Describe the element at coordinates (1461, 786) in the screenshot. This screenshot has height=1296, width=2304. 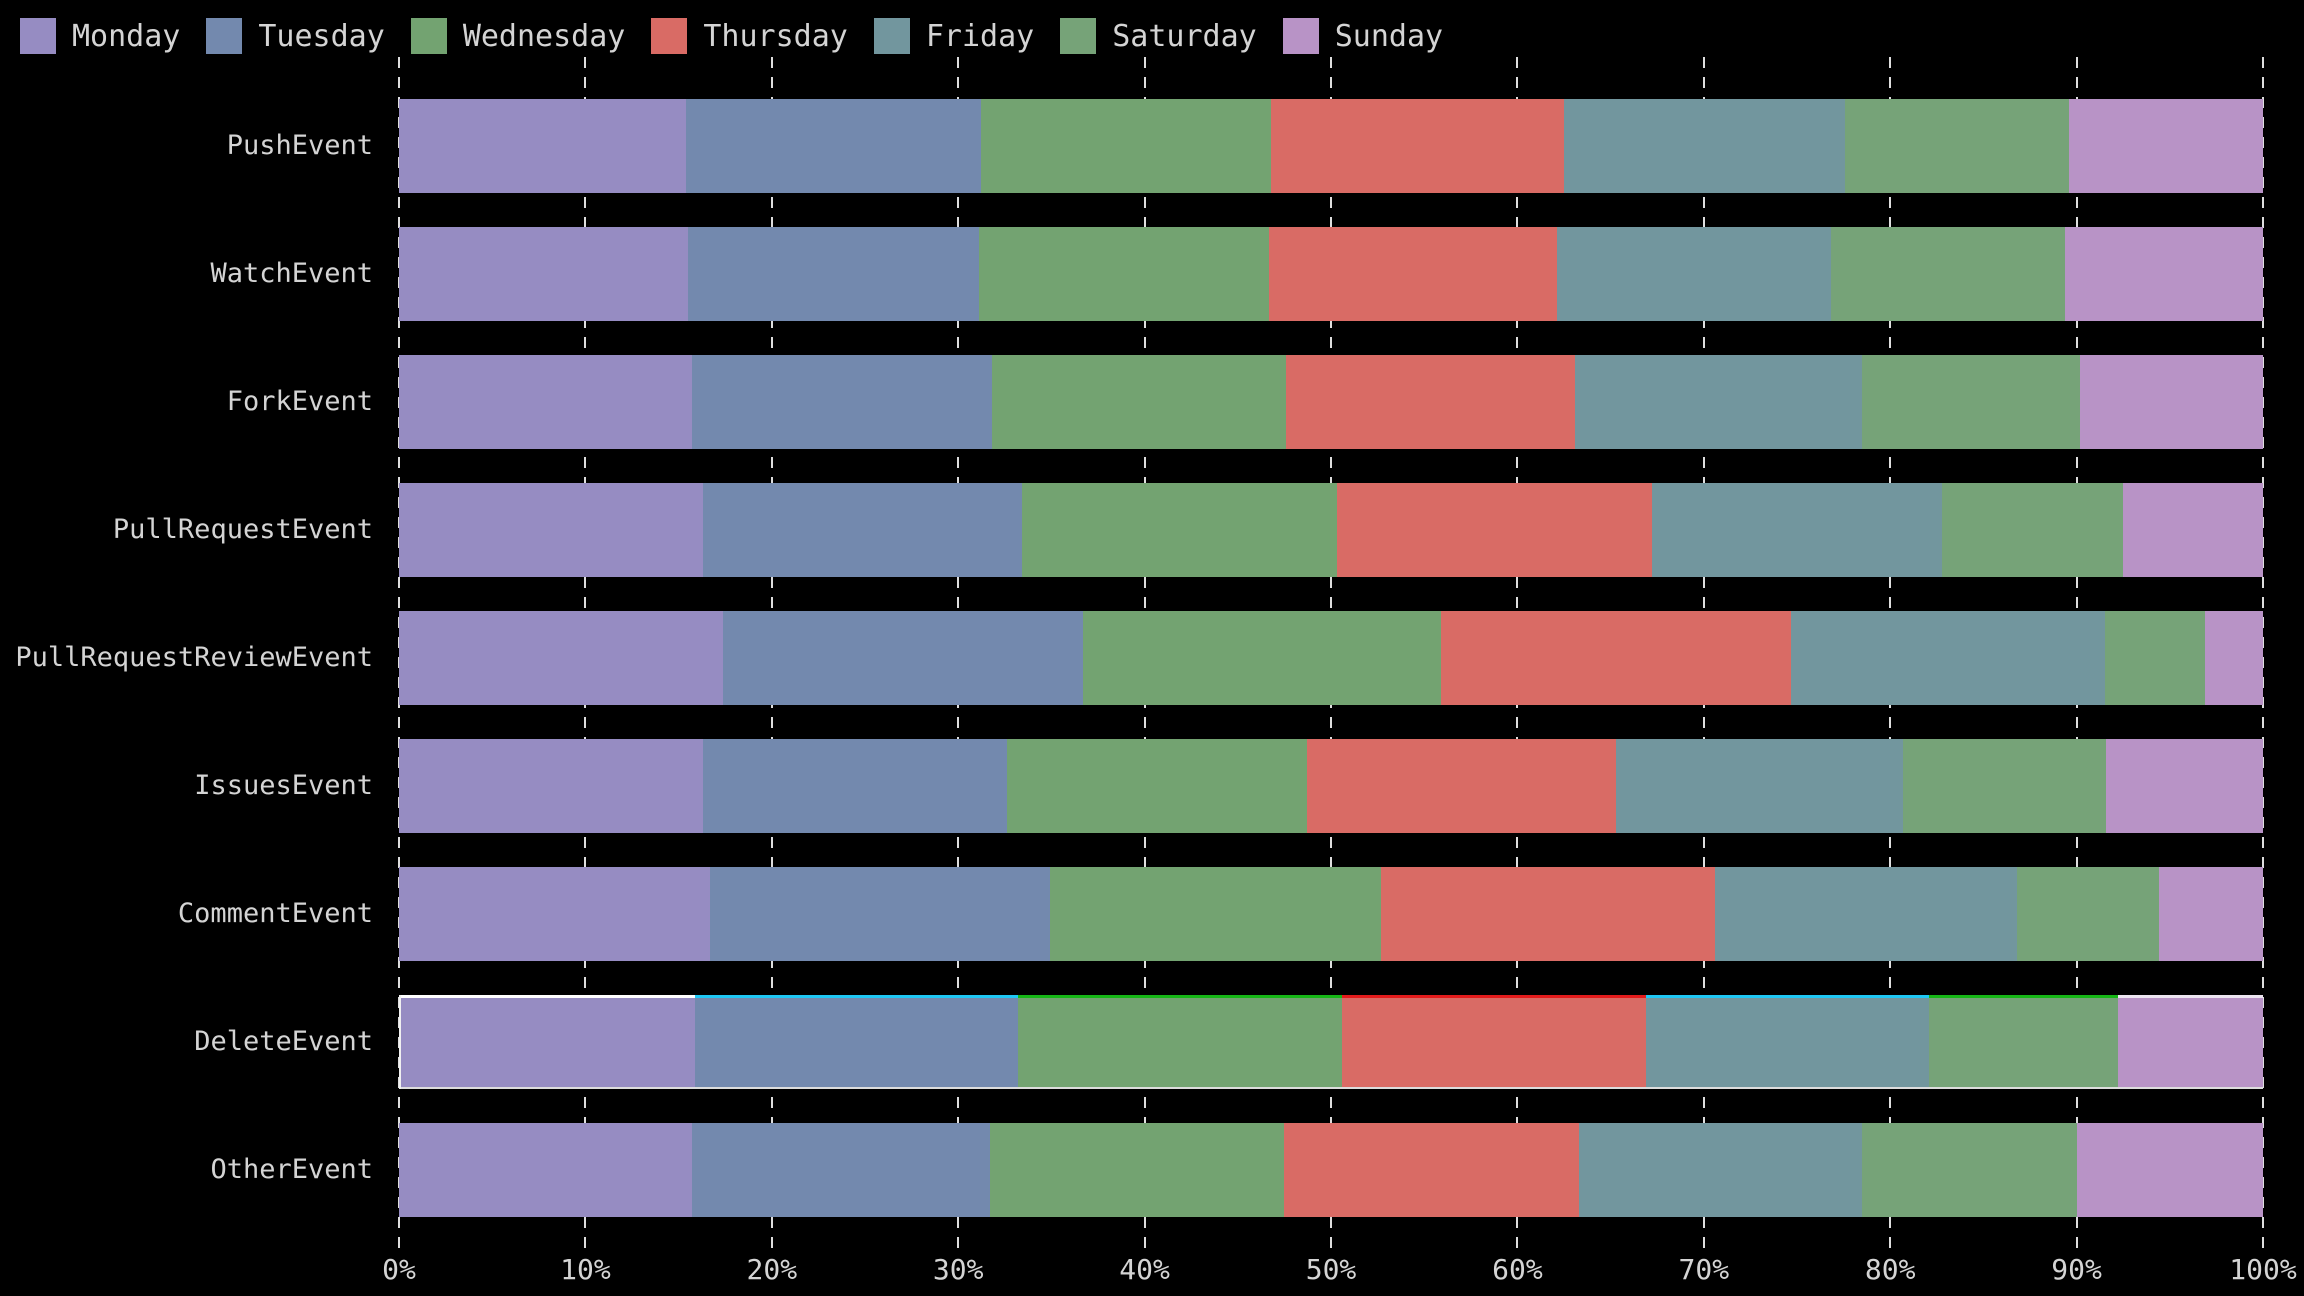
I see `bar-segment-issuesevent-thursday` at that location.